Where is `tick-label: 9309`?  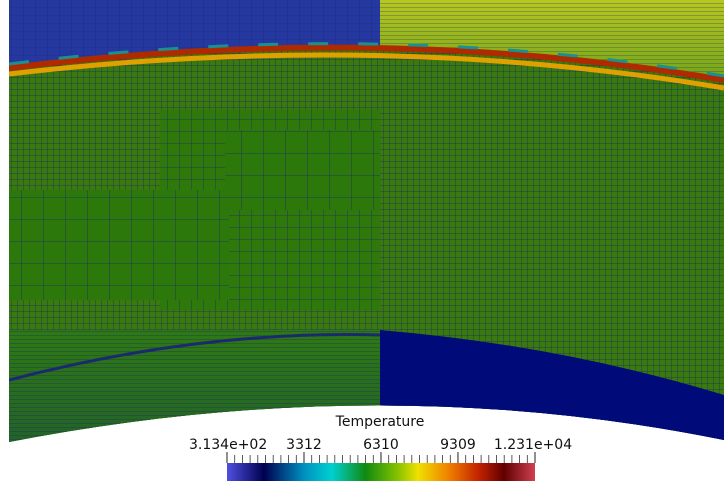
tick-label: 9309 is located at coordinates (458, 445).